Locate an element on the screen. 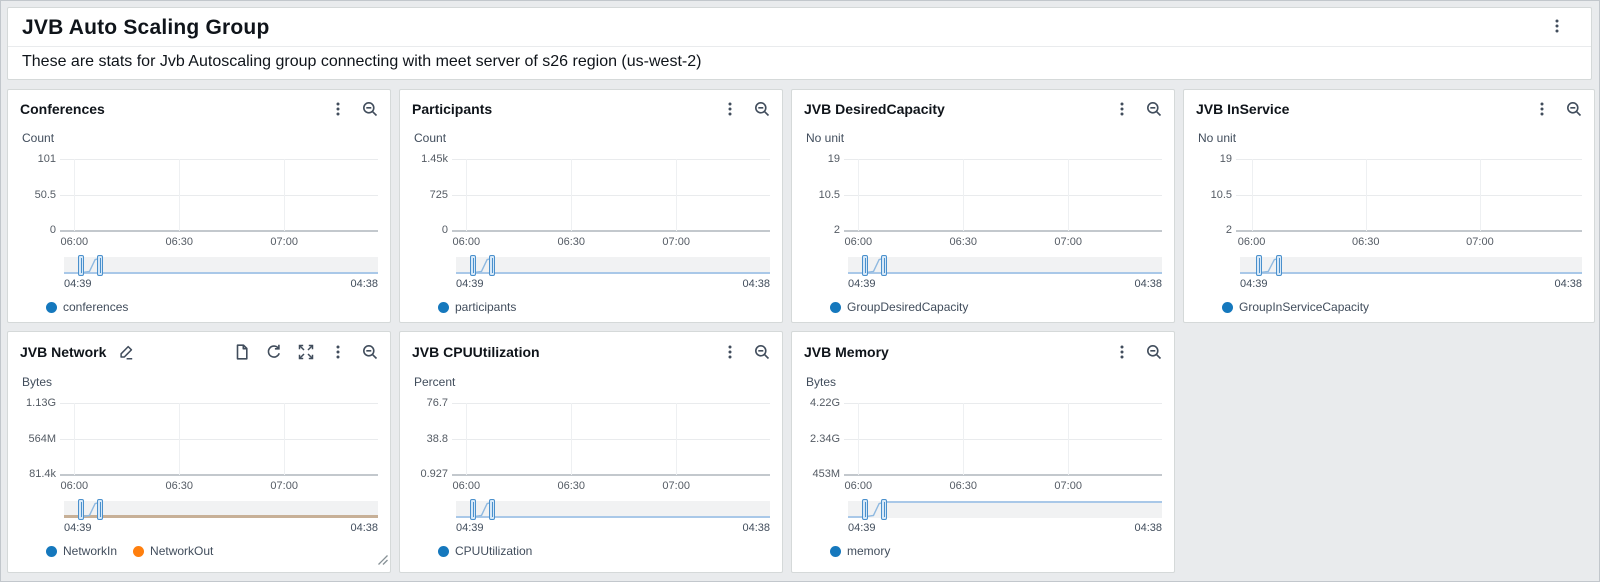  panel-header: Participants is located at coordinates (591, 109).